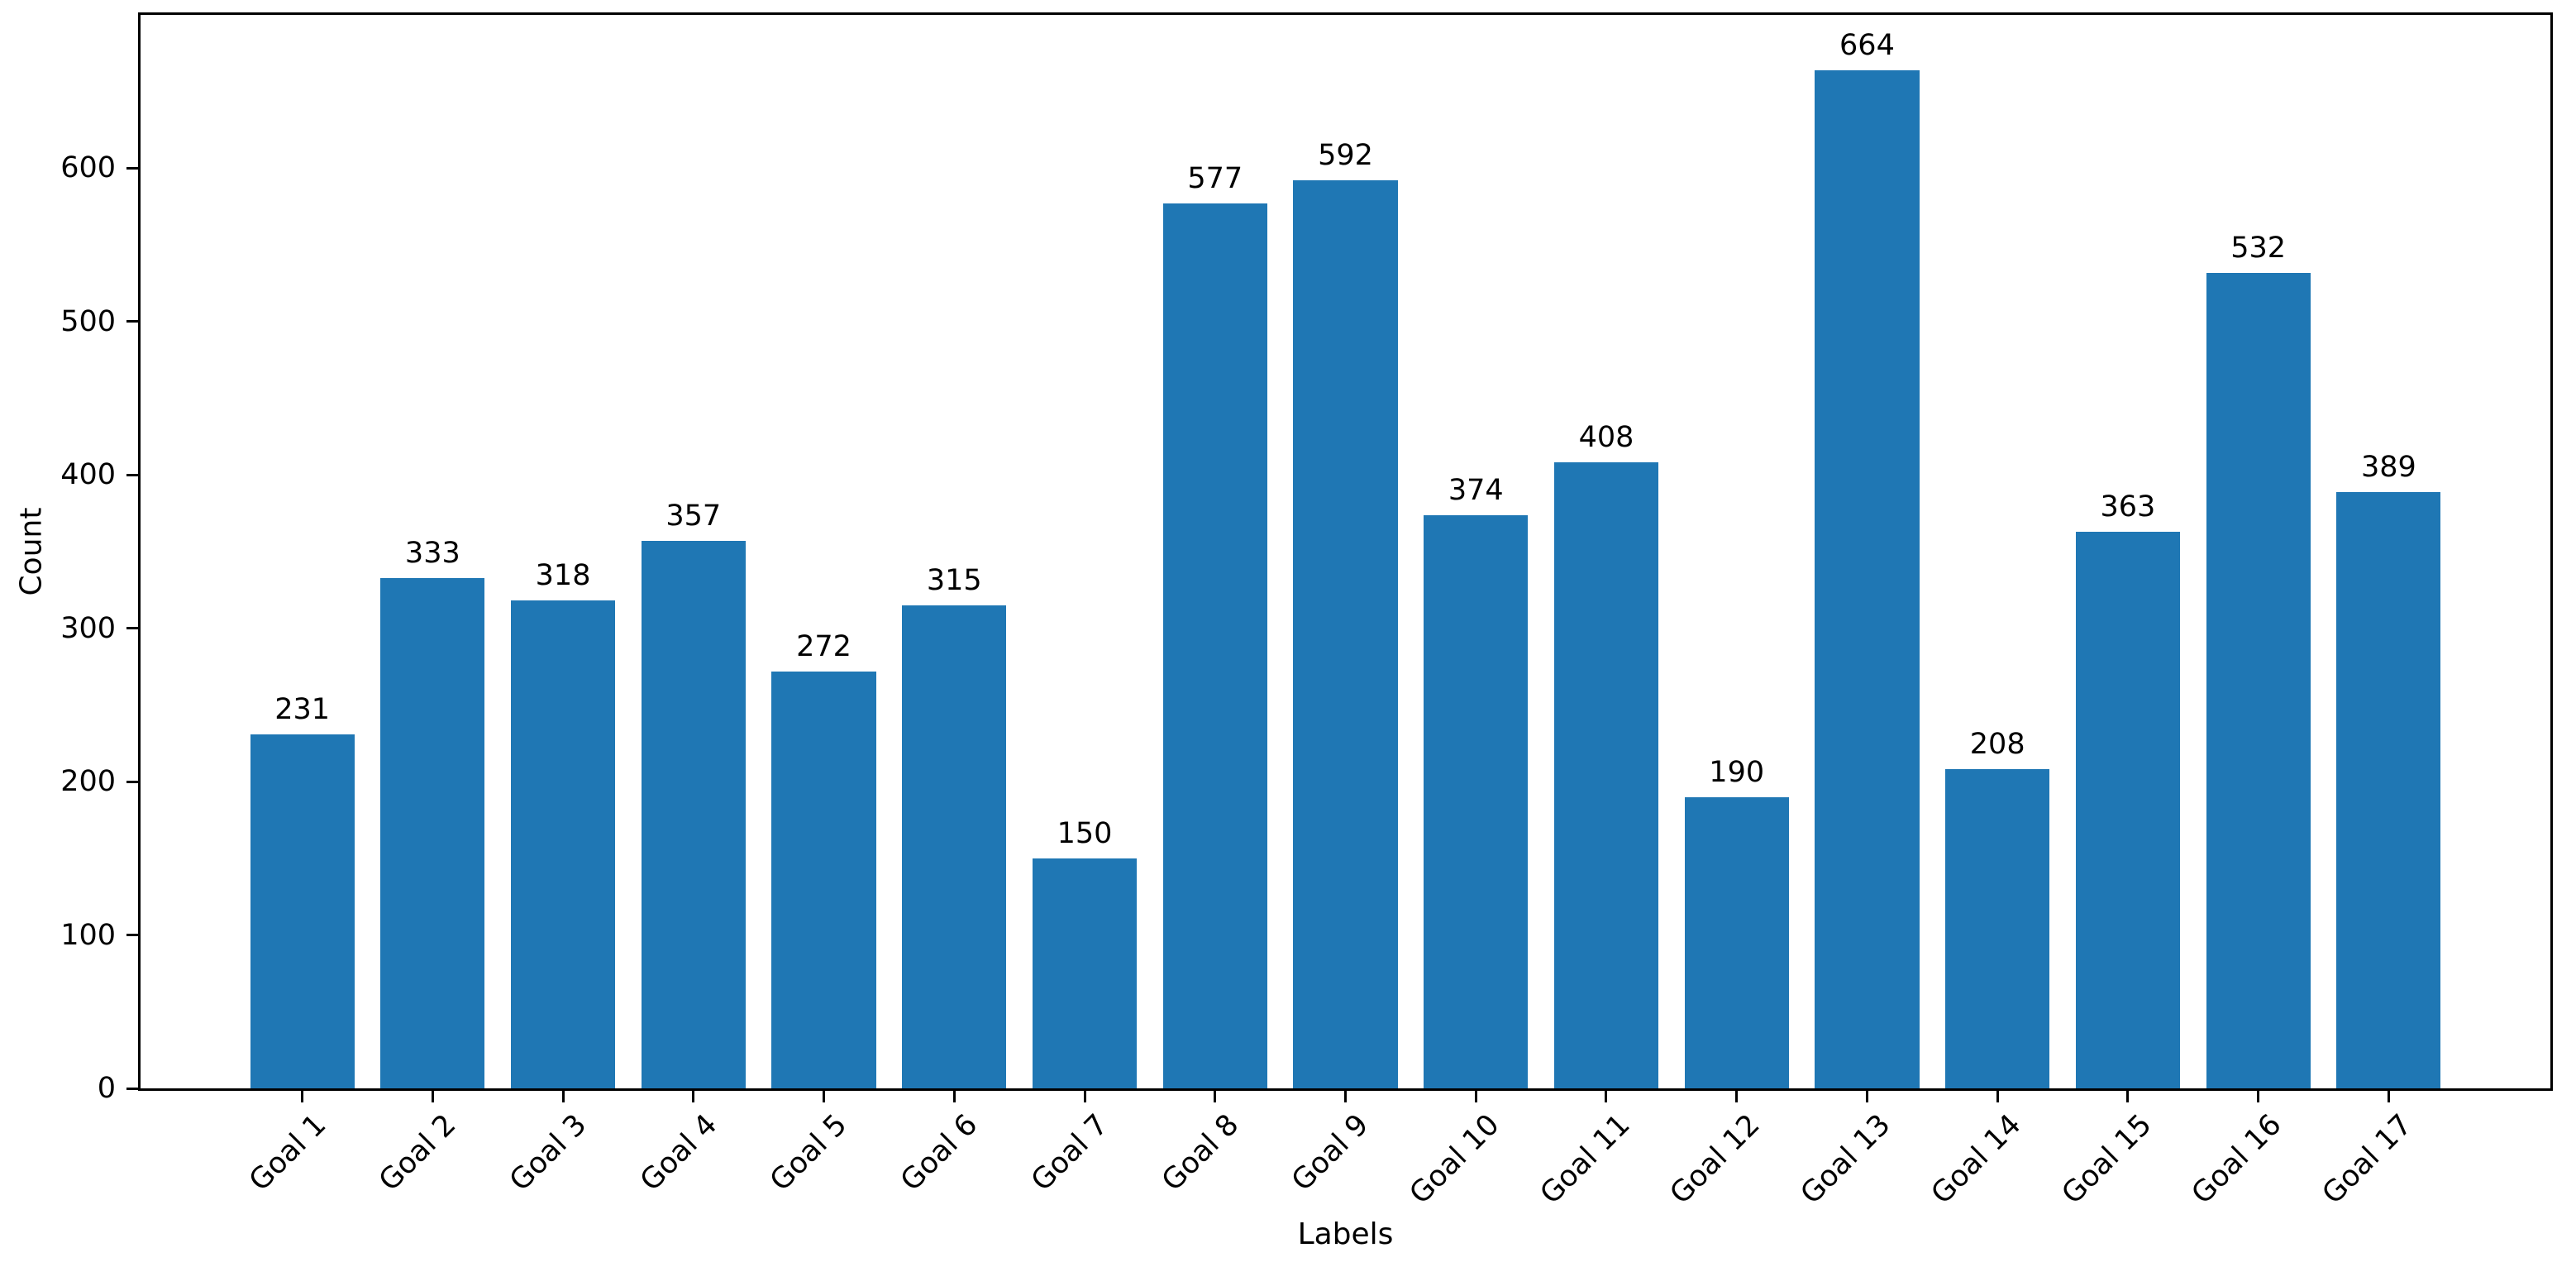  What do you see at coordinates (940, 1153) in the screenshot?
I see `x-tick-label: Goal 6` at bounding box center [940, 1153].